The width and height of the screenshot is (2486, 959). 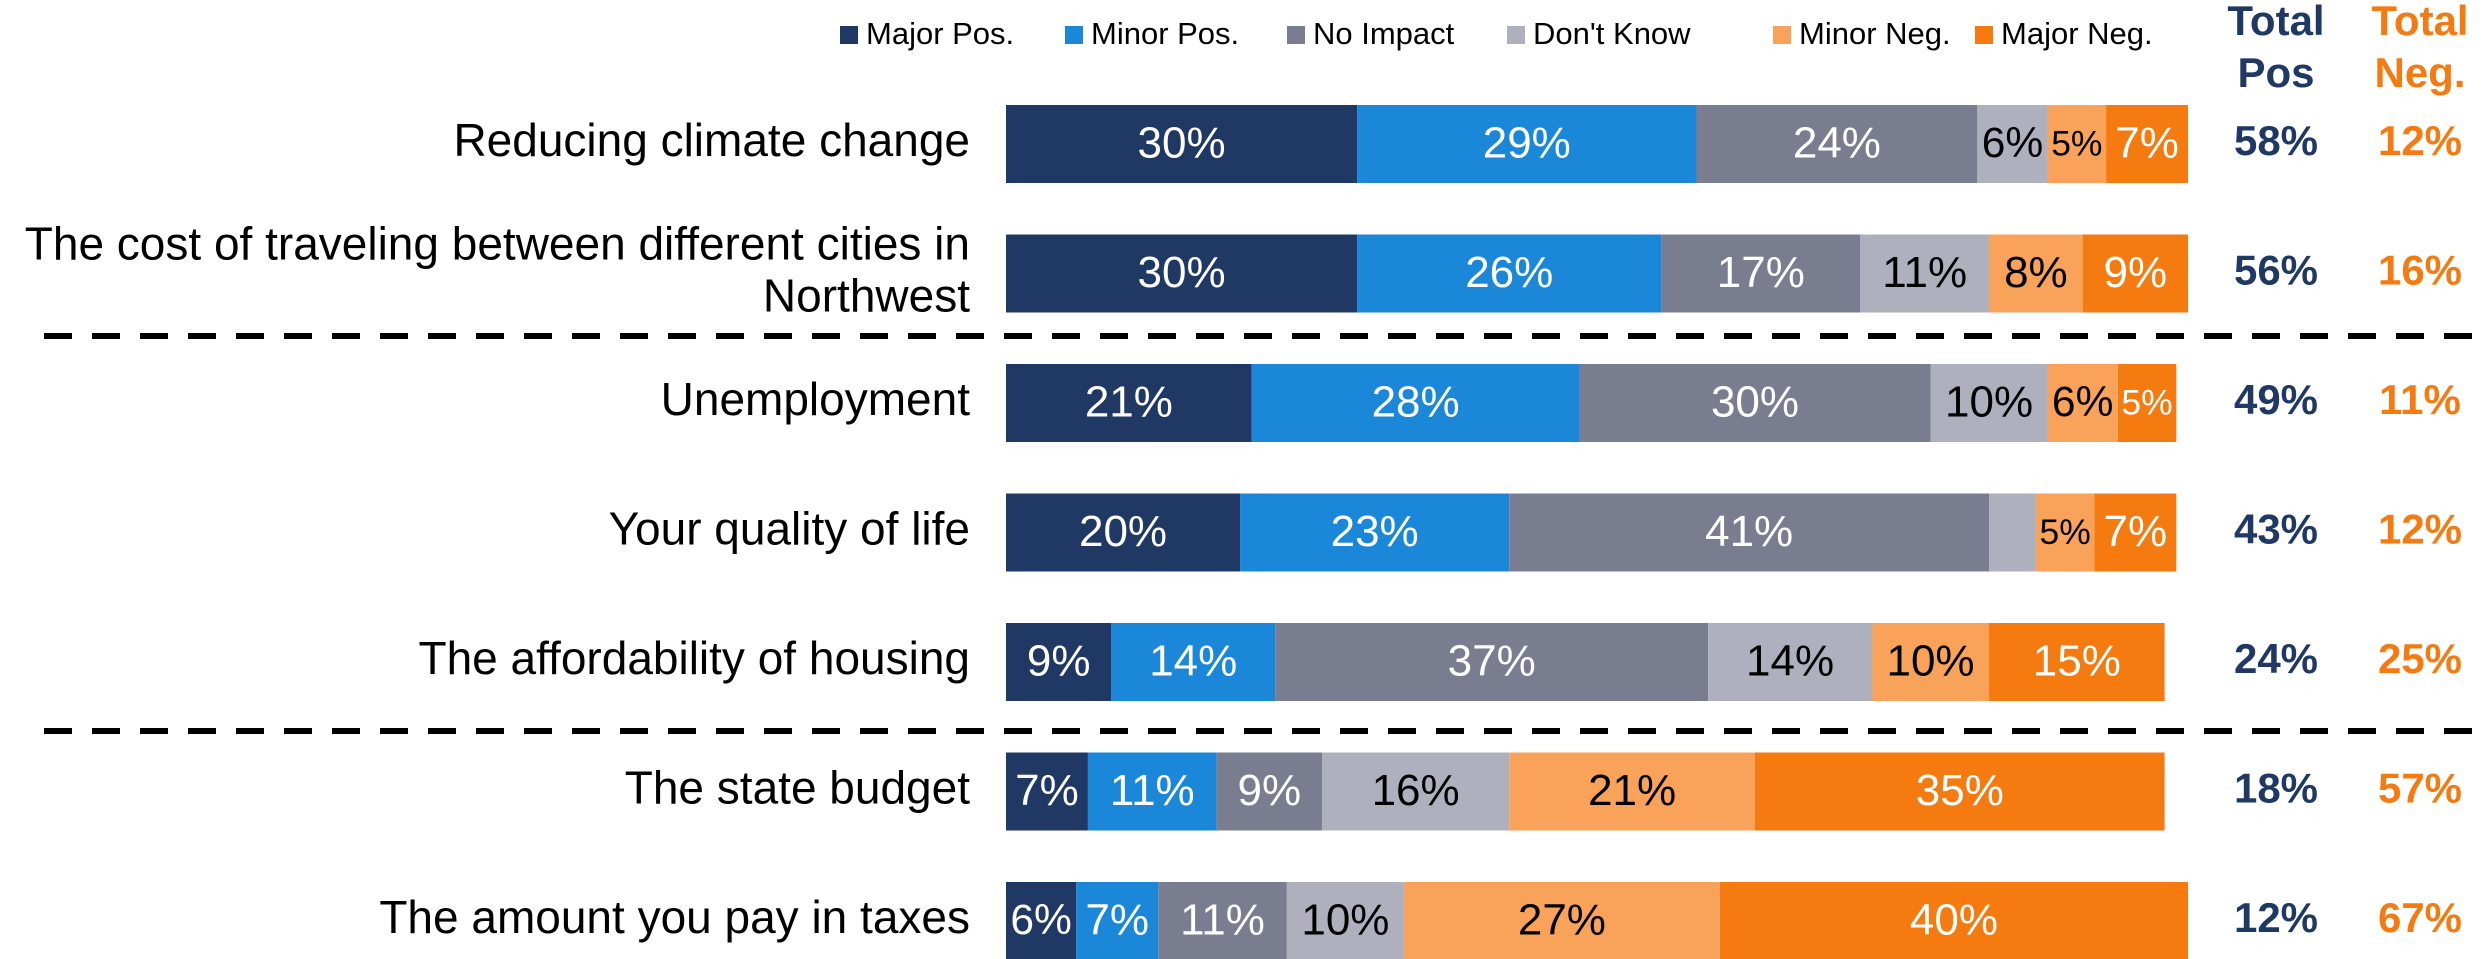 What do you see at coordinates (1749, 531) in the screenshot?
I see `data-label: 41%` at bounding box center [1749, 531].